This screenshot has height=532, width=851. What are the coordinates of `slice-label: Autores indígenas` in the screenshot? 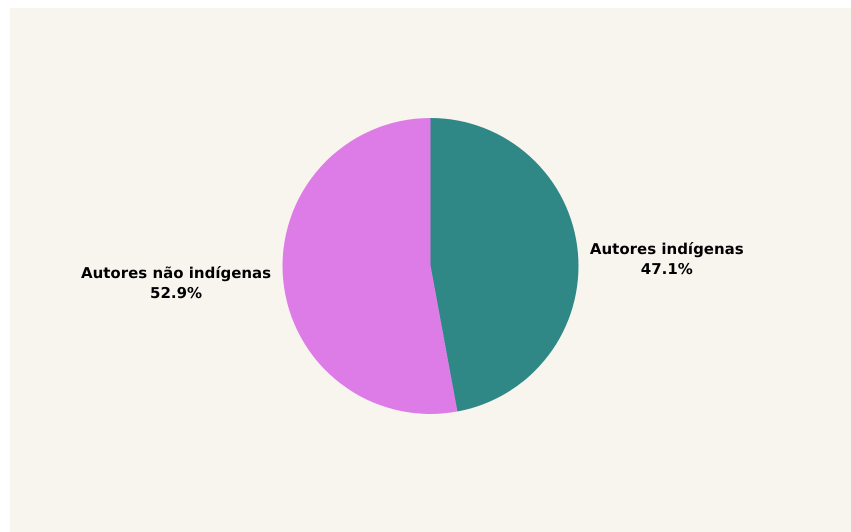 It's located at (667, 249).